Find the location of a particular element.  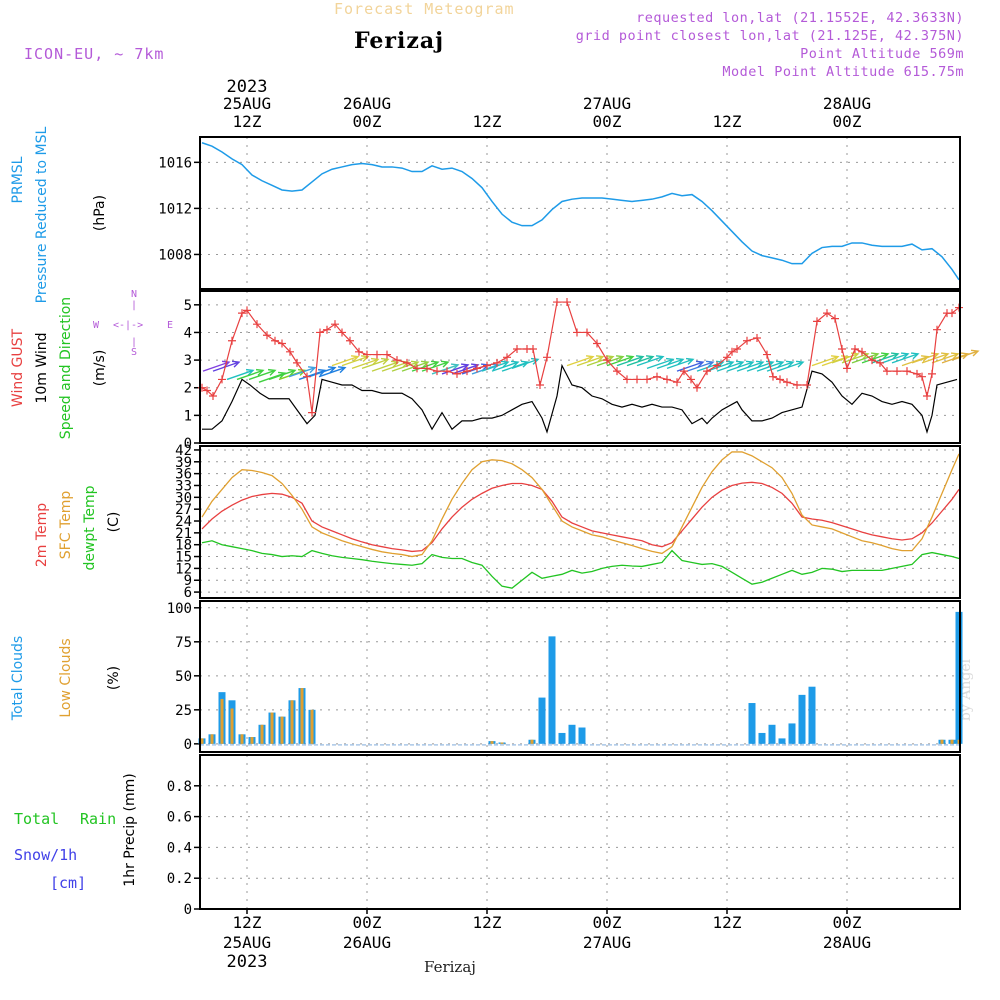

precip-axis-label: 1hr Precip (mm) is located at coordinates (130, 830).